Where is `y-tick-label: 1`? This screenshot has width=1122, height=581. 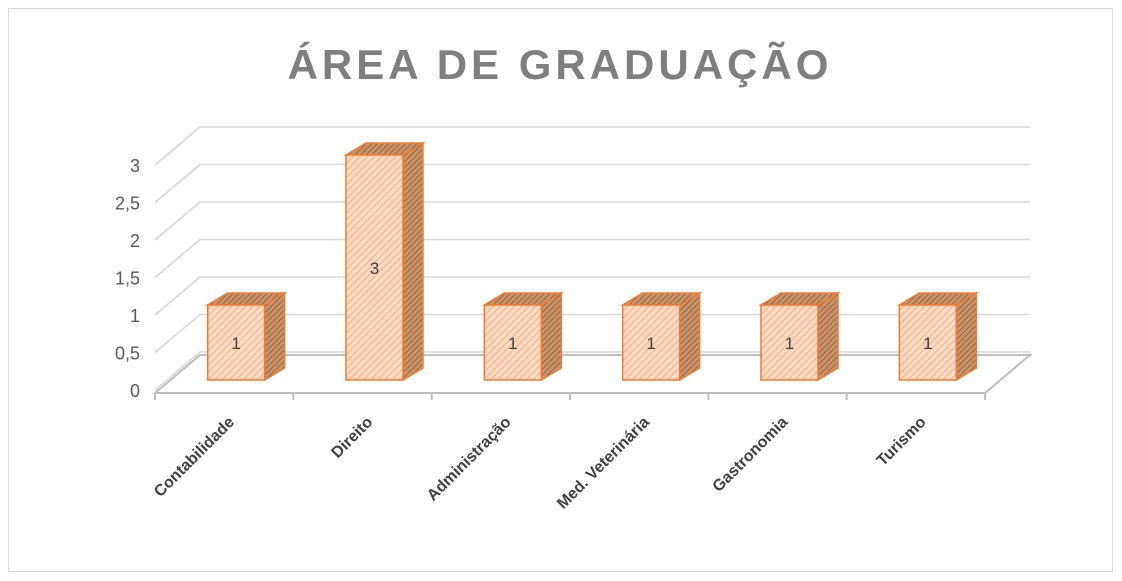
y-tick-label: 1 is located at coordinates (135, 316).